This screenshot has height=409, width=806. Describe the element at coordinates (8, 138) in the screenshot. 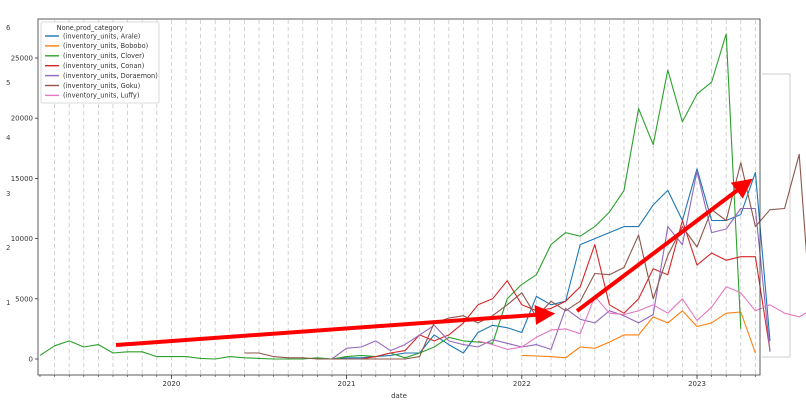

I see `truncated-axis-label: 4` at that location.